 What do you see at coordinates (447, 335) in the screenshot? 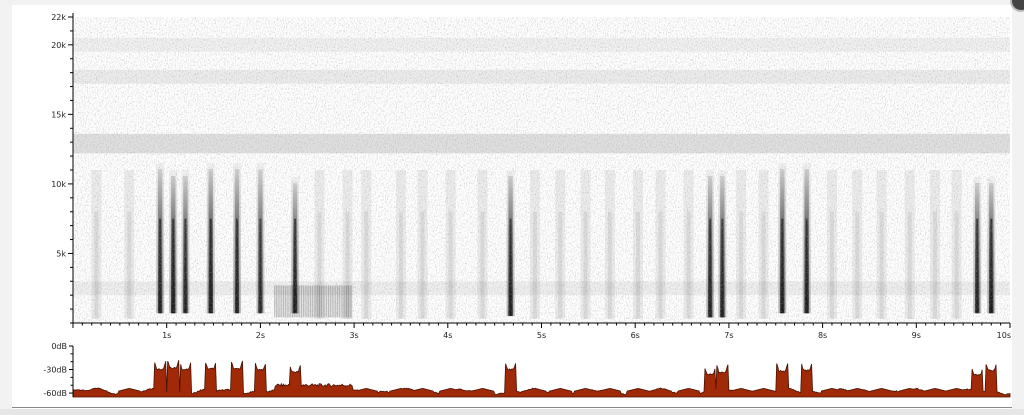
I see `x-tick-label: 4s` at bounding box center [447, 335].